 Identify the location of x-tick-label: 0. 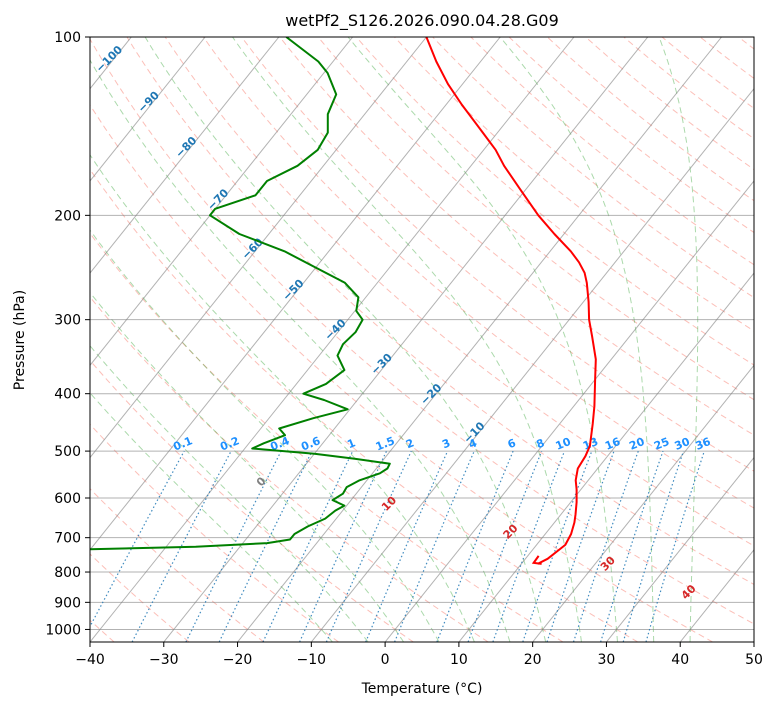
(385, 660).